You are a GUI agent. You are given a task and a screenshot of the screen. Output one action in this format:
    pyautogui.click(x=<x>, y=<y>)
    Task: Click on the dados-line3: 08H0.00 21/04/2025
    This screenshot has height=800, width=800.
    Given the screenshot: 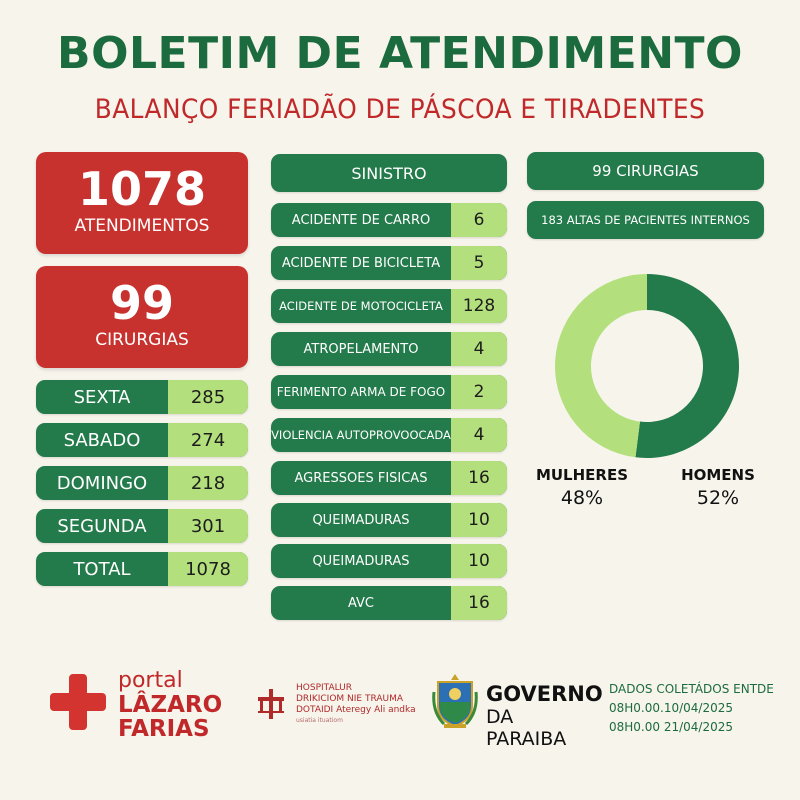 What is the action you would take?
    pyautogui.click(x=671, y=727)
    